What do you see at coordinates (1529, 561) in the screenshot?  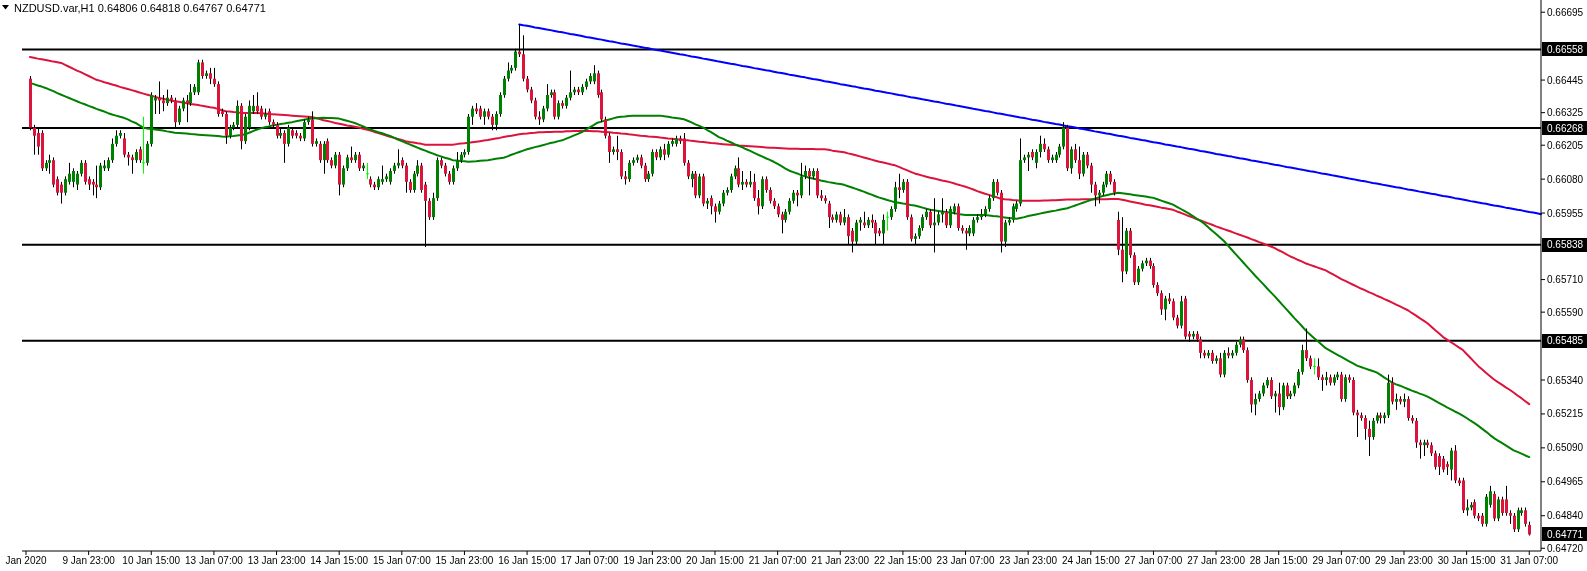 I see `x-tick-label: 31 Jan 07:00` at bounding box center [1529, 561].